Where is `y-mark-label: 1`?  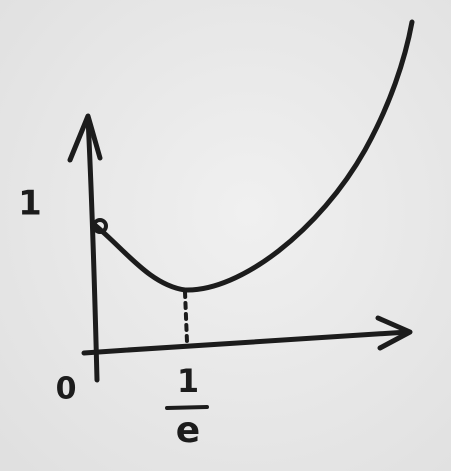
y-mark-label: 1 is located at coordinates (30, 204).